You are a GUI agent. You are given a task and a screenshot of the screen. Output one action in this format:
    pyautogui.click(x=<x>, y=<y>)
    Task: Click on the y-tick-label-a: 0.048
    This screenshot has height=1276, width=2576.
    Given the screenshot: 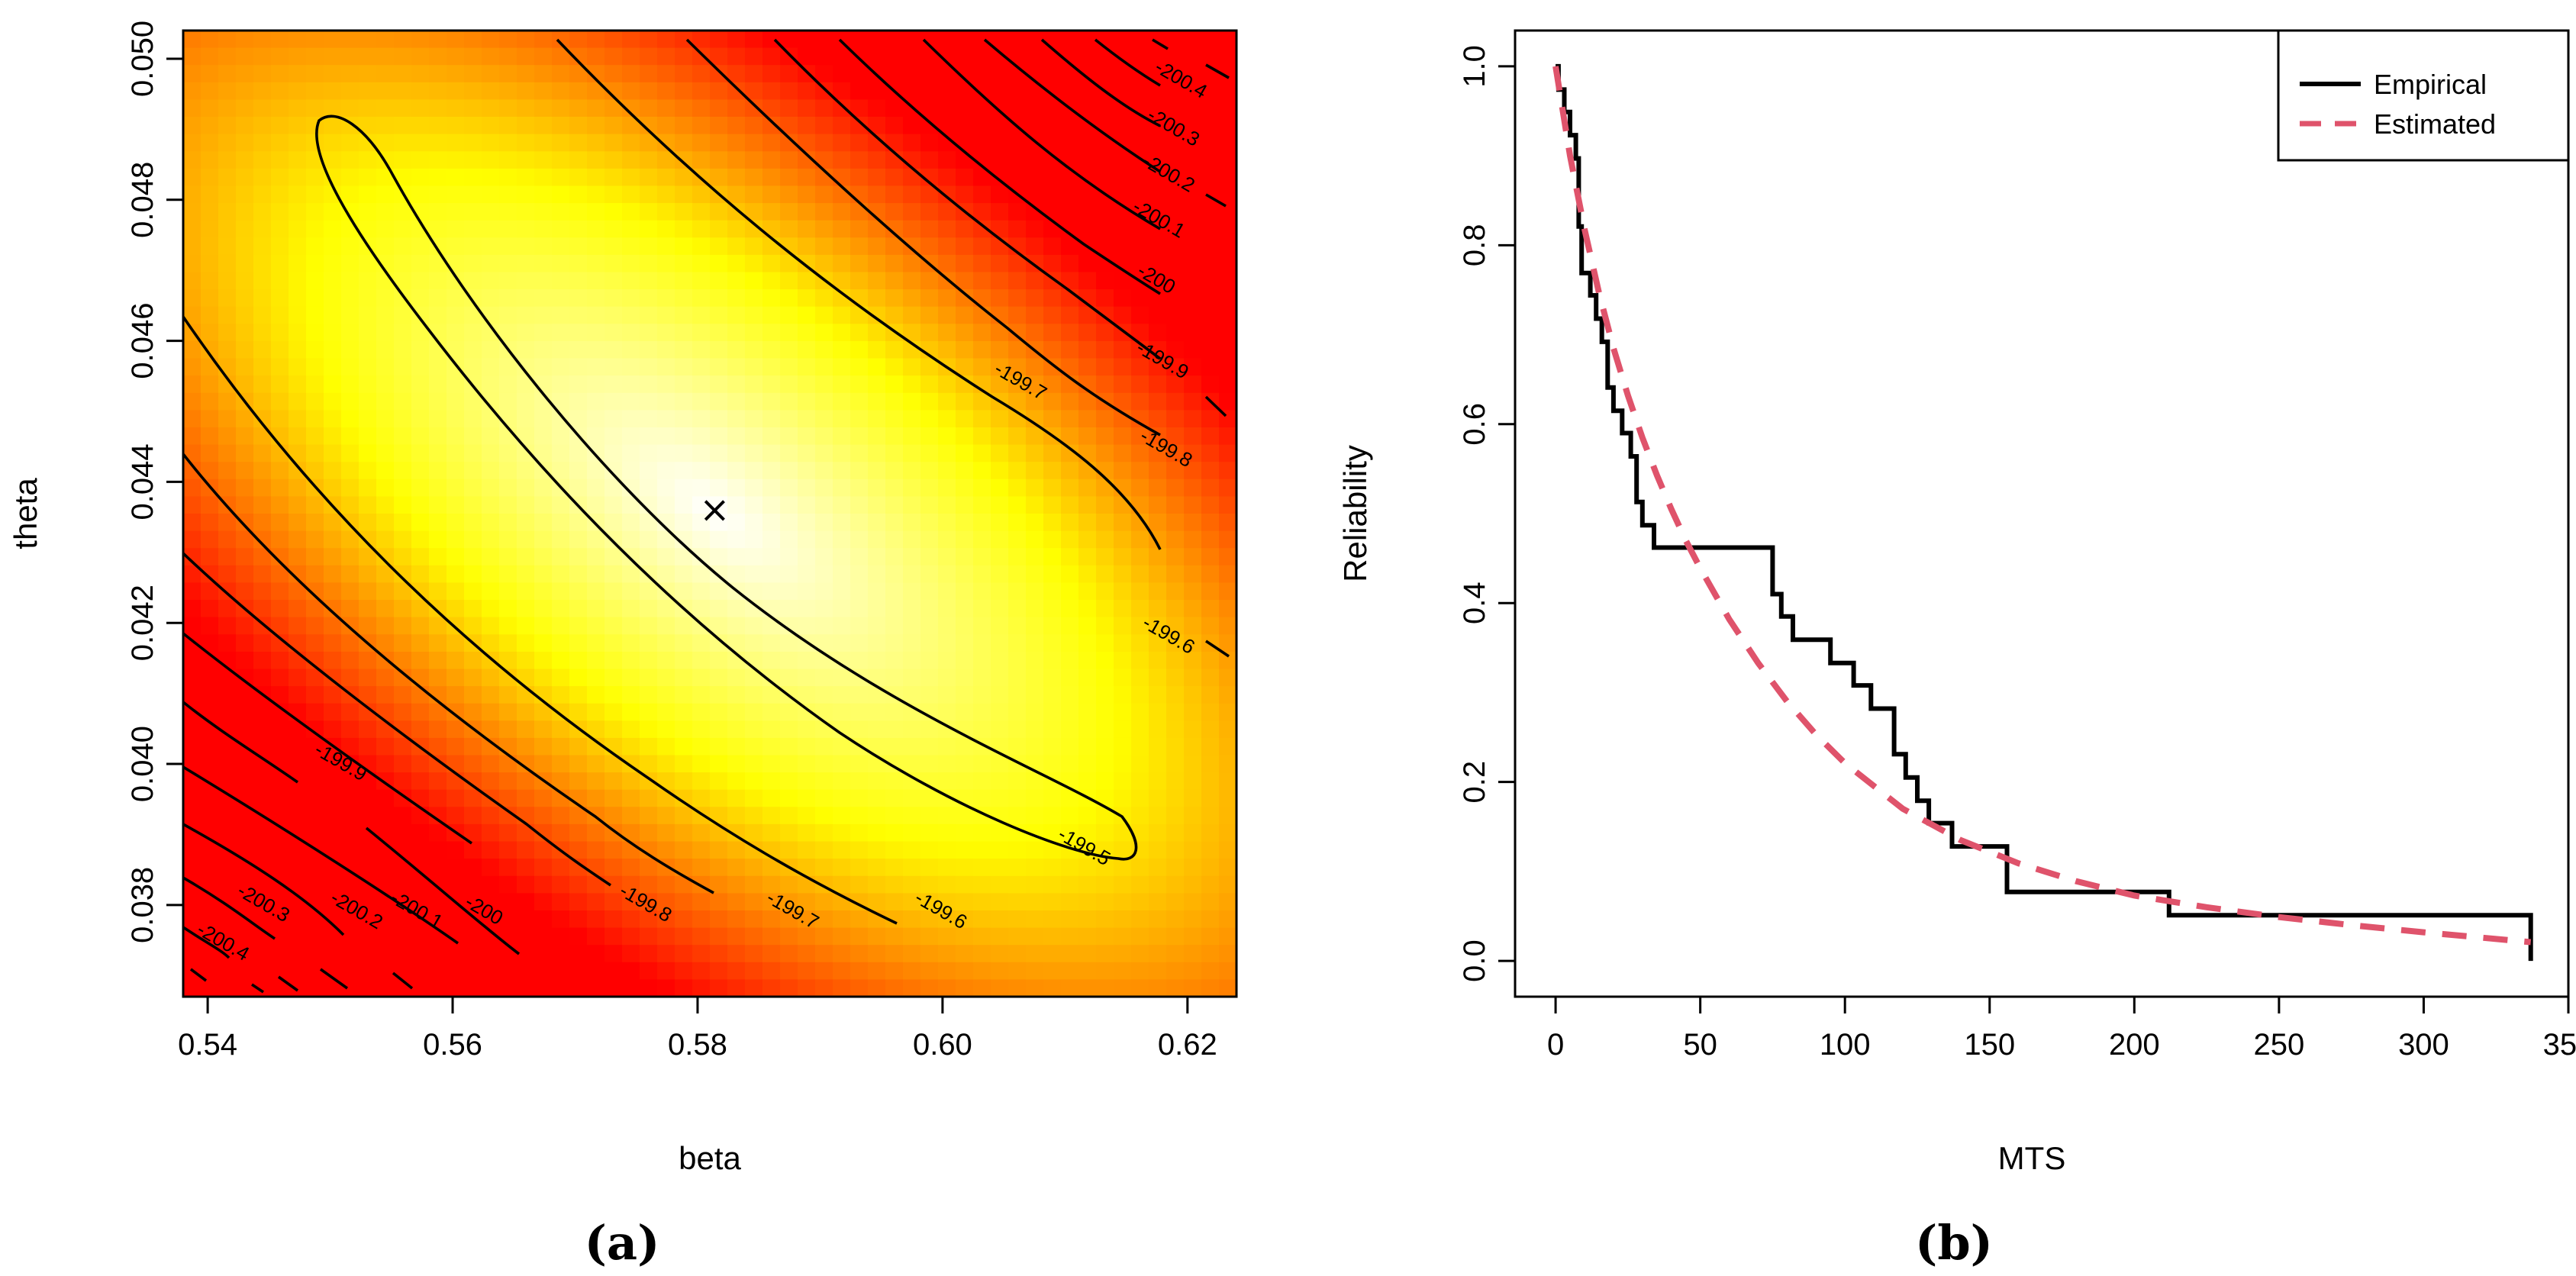 What is the action you would take?
    pyautogui.click(x=143, y=200)
    